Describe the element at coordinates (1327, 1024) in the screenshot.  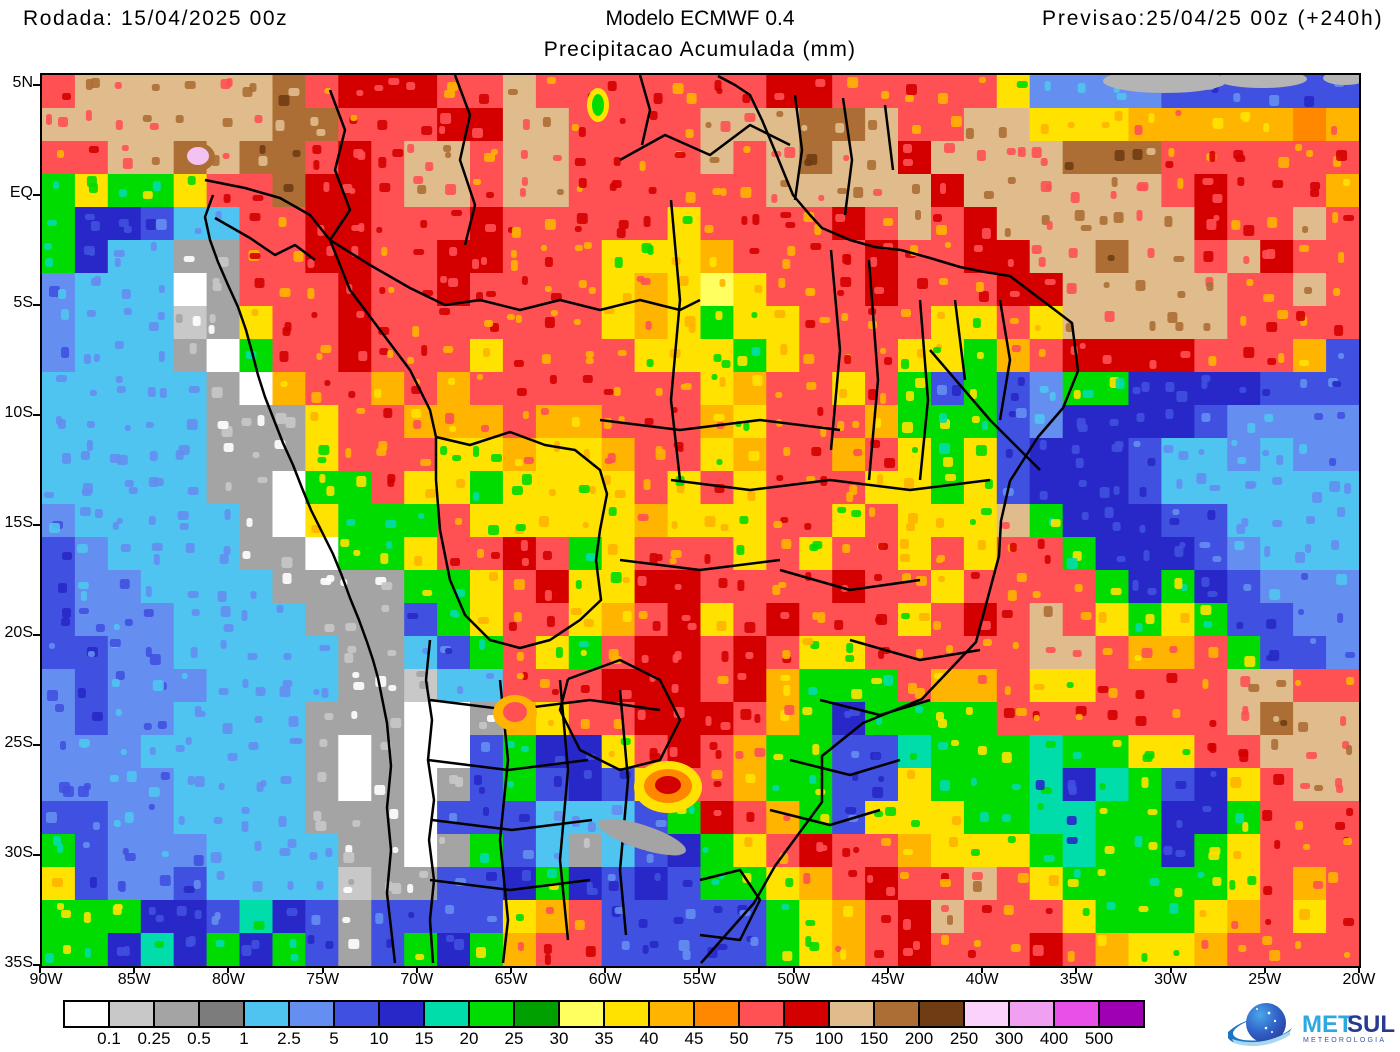
I see `svg-text: MET` at that location.